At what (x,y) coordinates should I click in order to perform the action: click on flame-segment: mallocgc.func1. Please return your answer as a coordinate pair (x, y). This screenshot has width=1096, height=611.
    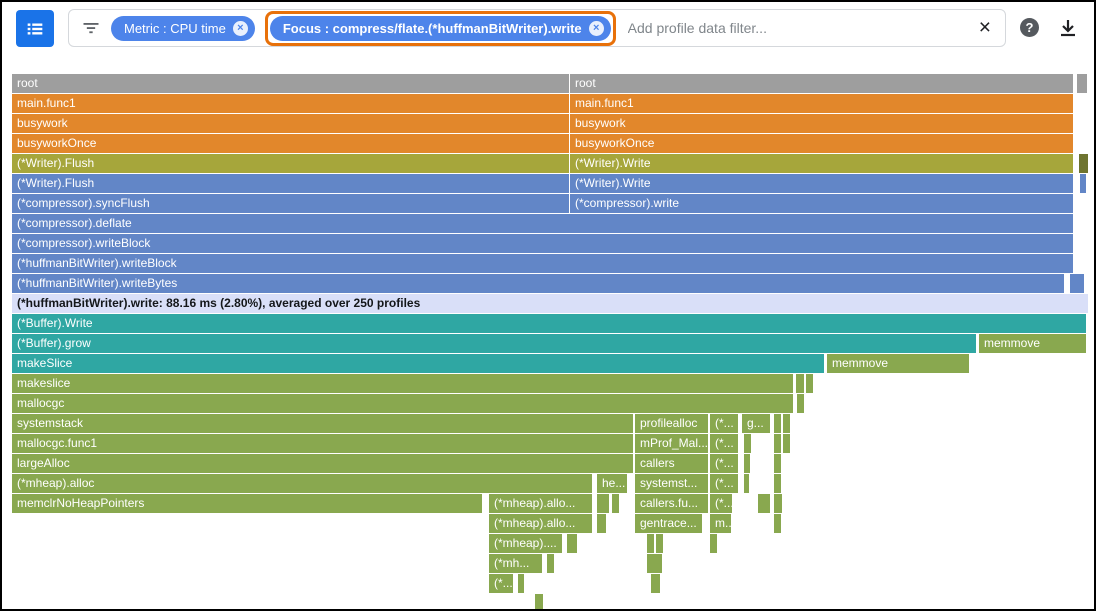
    Looking at the image, I should click on (322, 443).